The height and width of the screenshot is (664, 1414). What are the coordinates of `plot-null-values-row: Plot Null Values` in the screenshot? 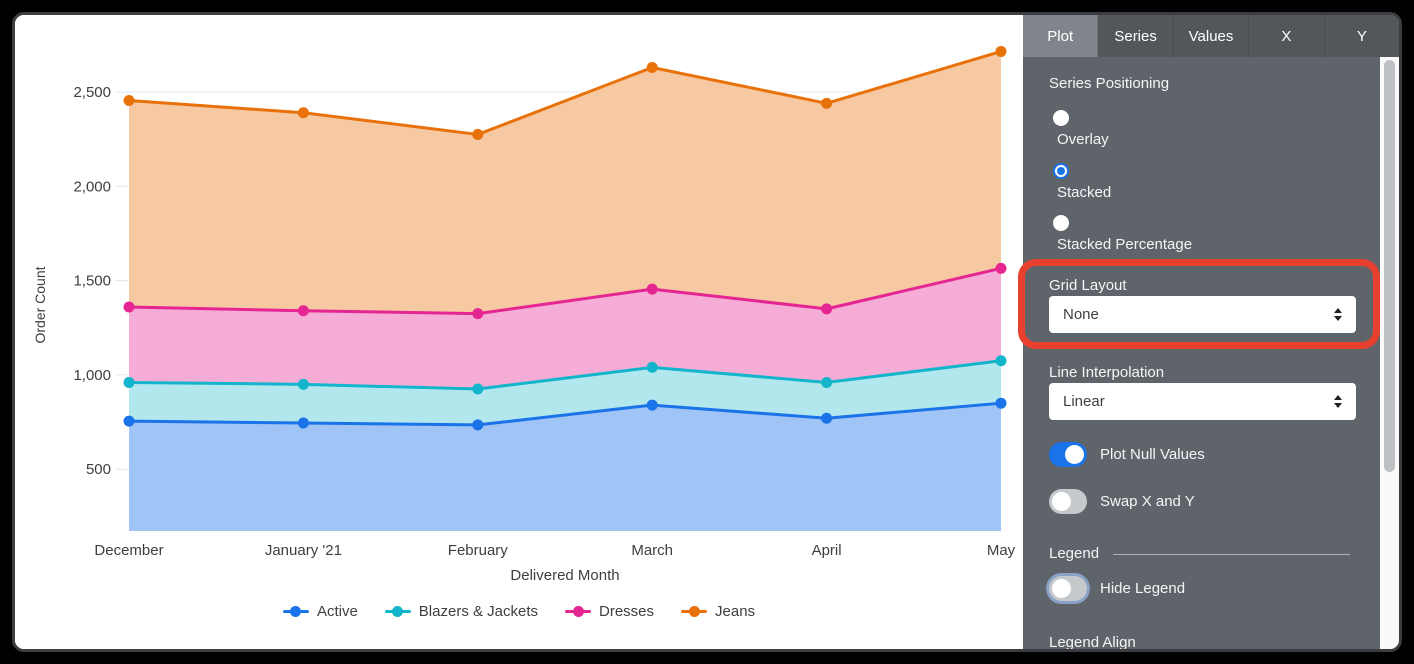 It's located at (1201, 454).